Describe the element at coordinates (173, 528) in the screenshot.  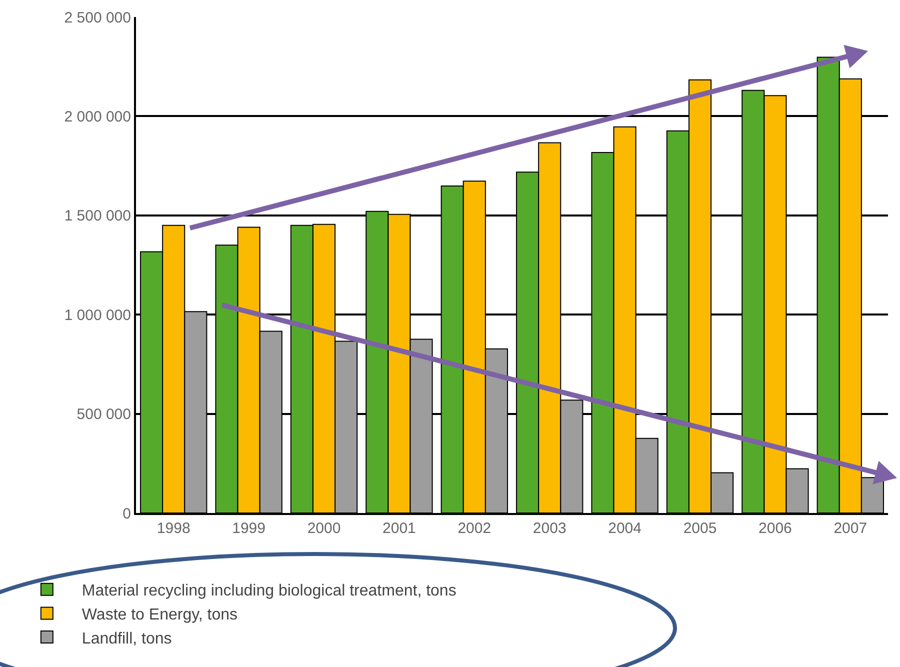
I see `x-tick-label: 1998` at that location.